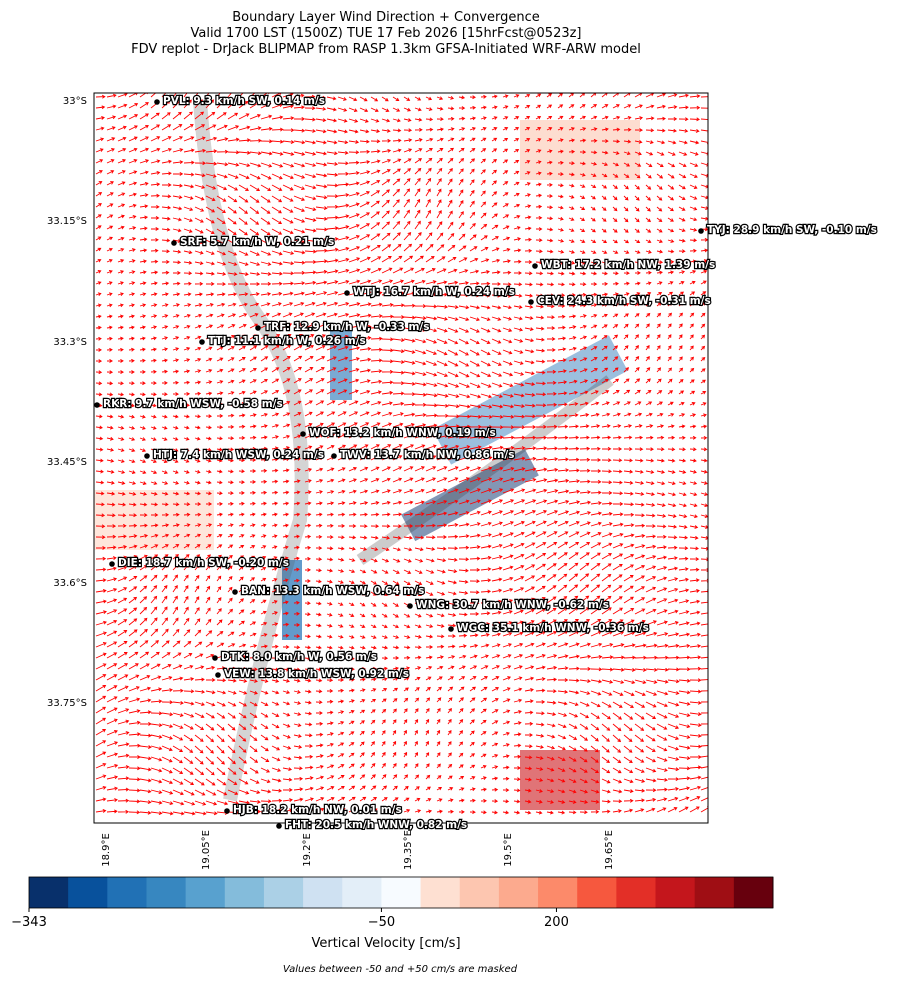 The width and height of the screenshot is (897, 988). Describe the element at coordinates (67, 221) in the screenshot. I see `lat-label: 33.15°S` at that location.